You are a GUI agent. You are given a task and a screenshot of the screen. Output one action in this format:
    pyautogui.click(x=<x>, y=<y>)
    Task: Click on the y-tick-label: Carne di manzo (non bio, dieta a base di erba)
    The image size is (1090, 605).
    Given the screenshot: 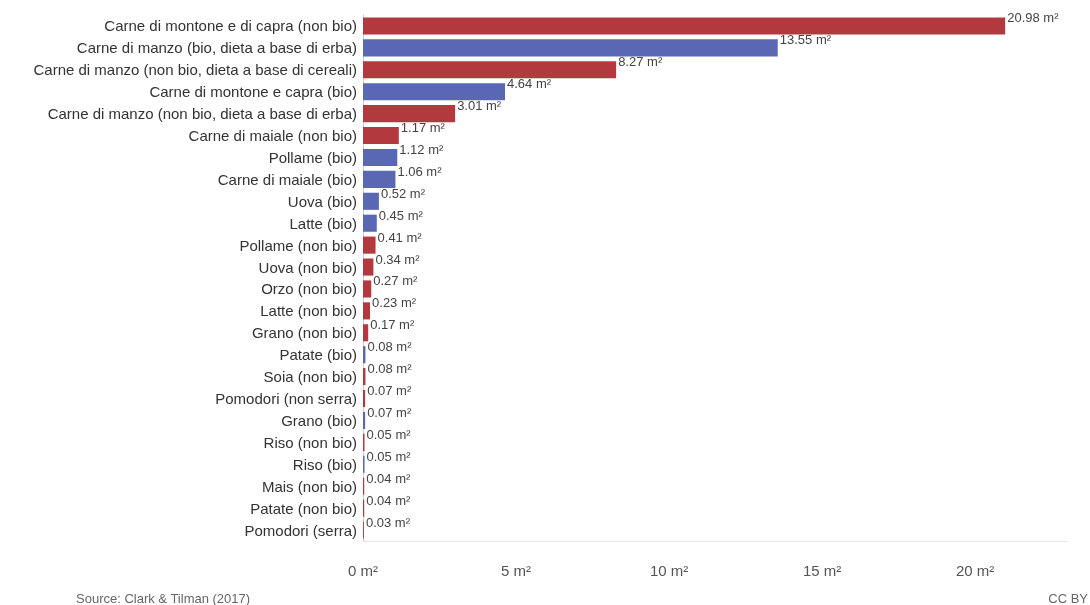 What is the action you would take?
    pyautogui.click(x=202, y=114)
    